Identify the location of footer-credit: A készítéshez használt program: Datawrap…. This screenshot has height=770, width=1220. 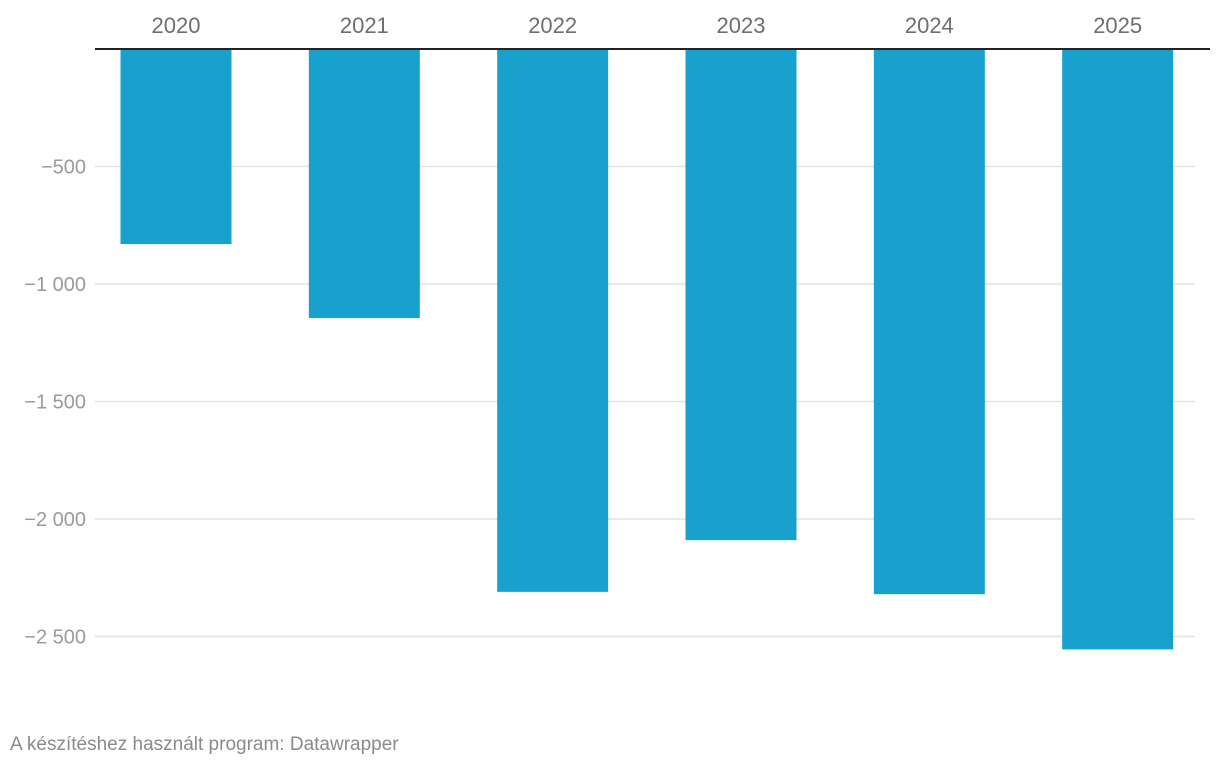
(204, 744).